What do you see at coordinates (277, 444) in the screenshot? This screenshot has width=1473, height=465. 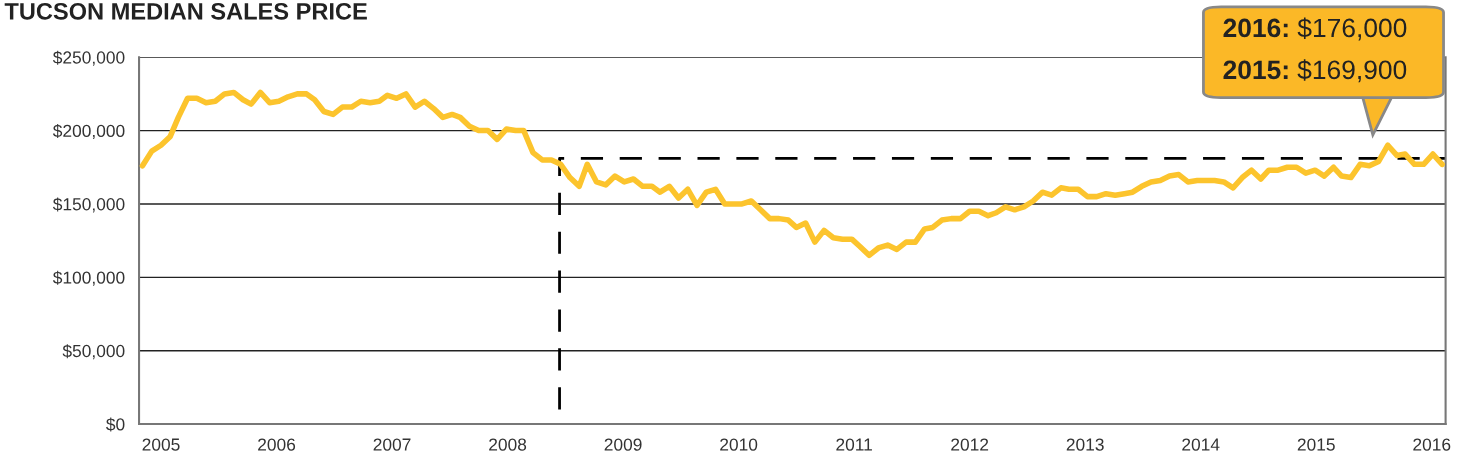 I see `x-tick-label: 2006` at bounding box center [277, 444].